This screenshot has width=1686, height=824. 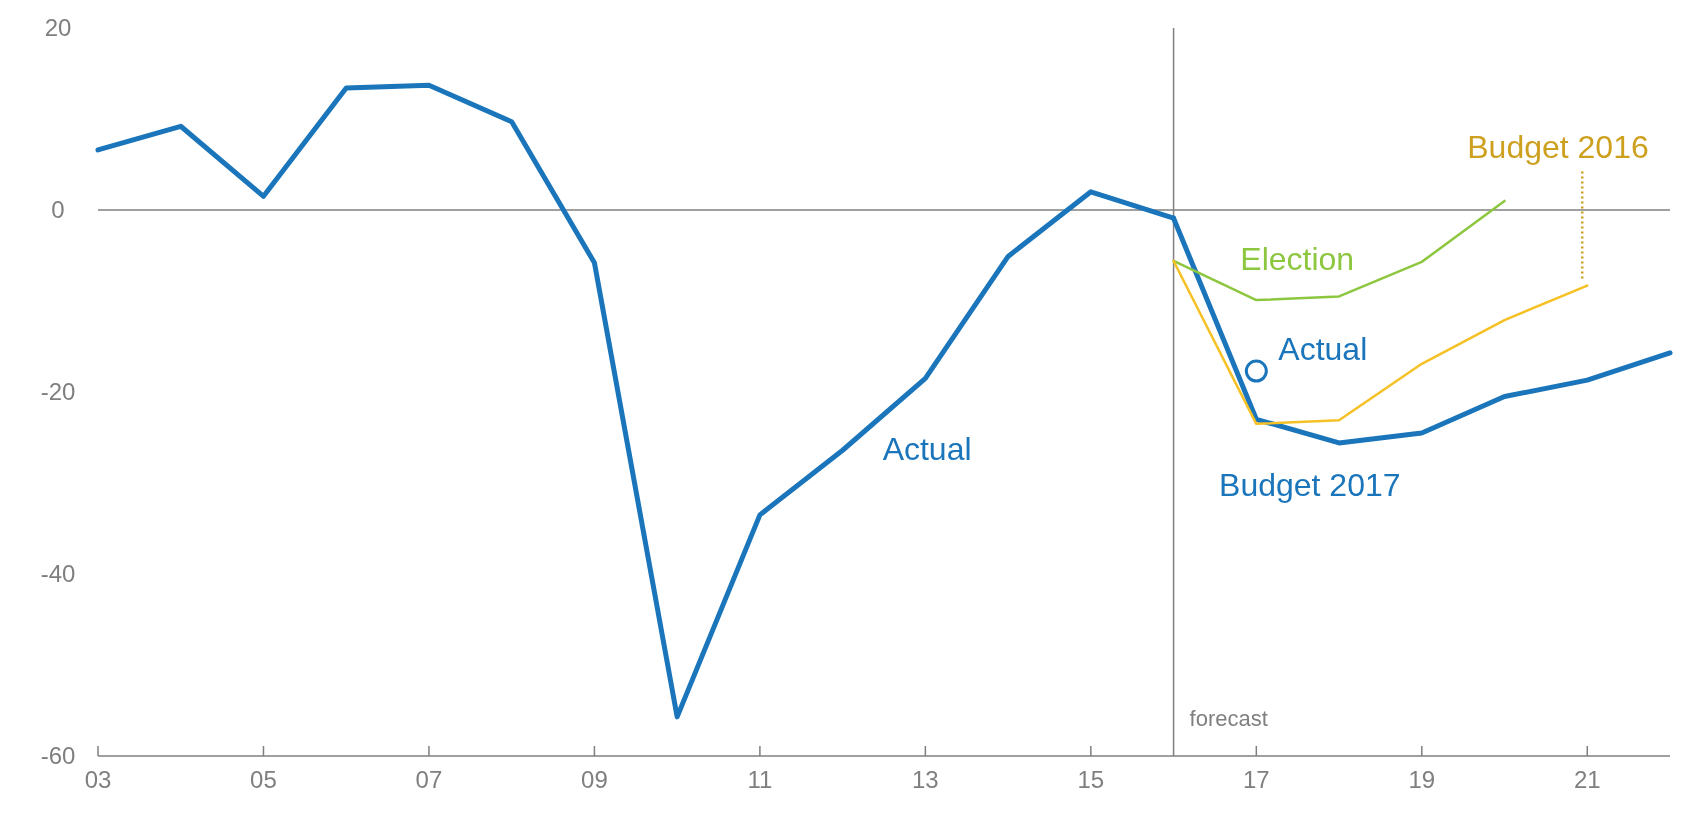 I want to click on x-tick-label: 13, so click(x=925, y=779).